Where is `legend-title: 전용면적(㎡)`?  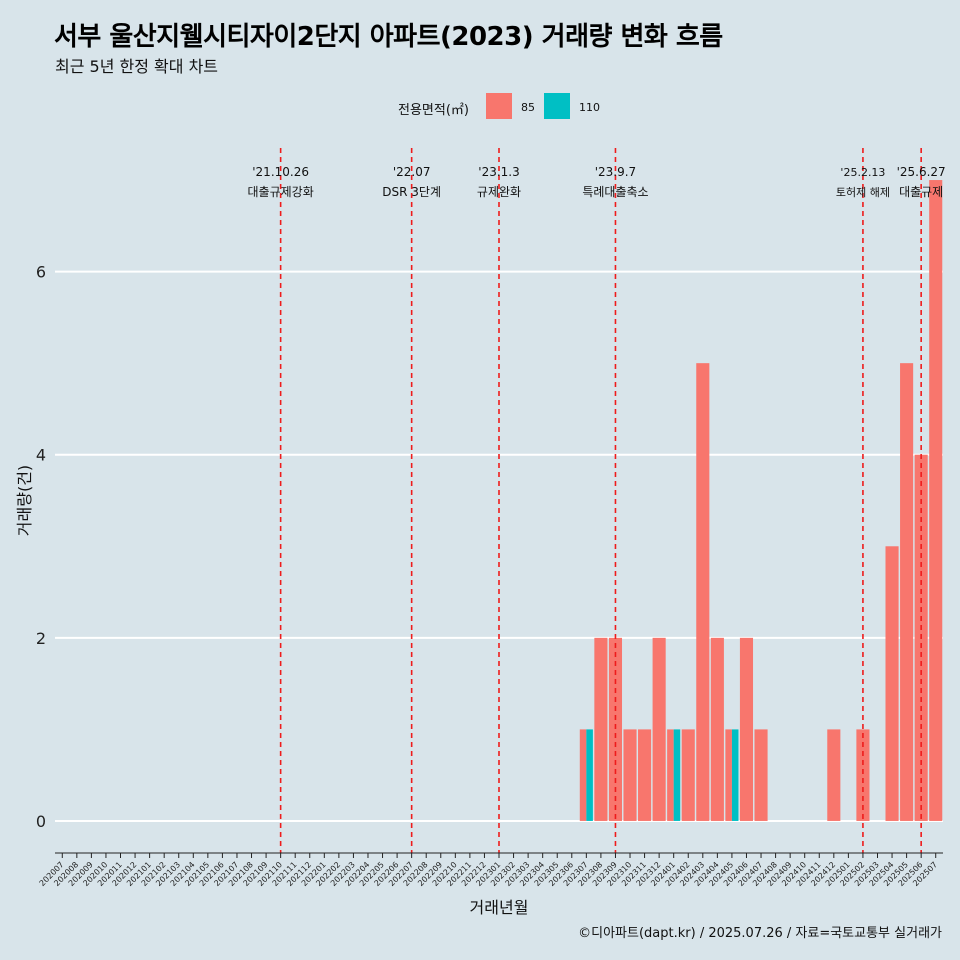
legend-title: 전용면적(㎡) is located at coordinates (433, 110).